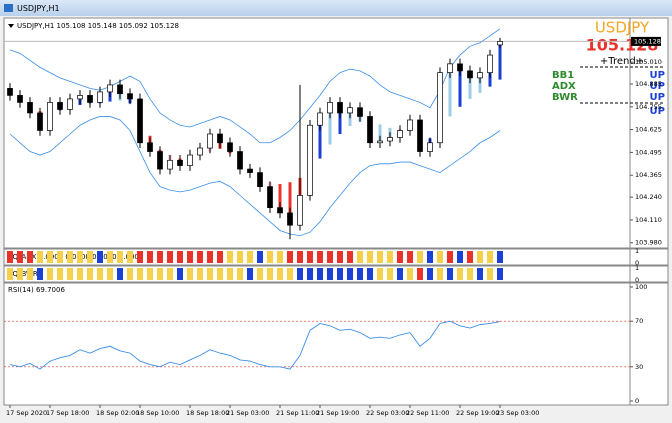 The image size is (672, 423). Describe the element at coordinates (387, 413) in the screenshot. I see `x-tick-label: 22 Sep 03:00` at that location.